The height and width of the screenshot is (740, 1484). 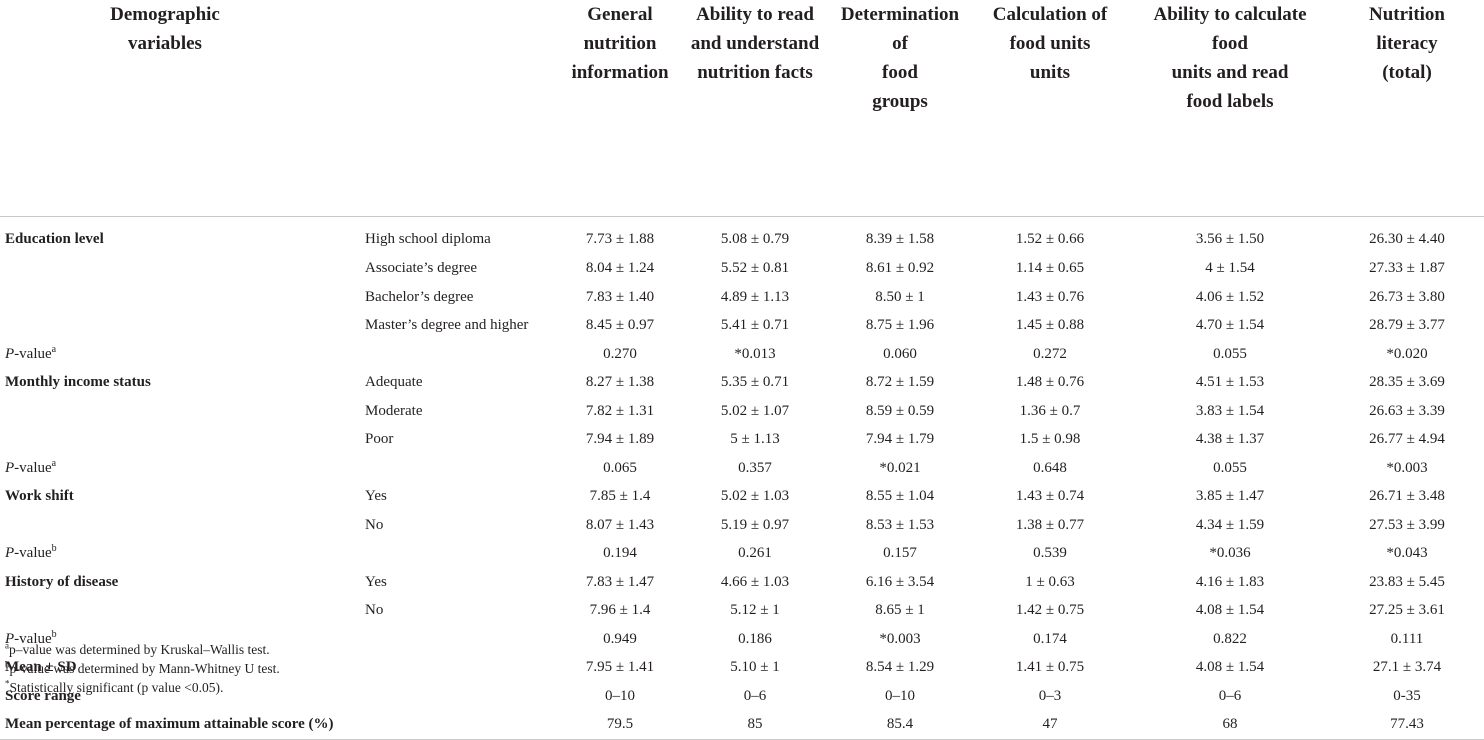 What do you see at coordinates (419, 296) in the screenshot?
I see `row-subcategory: Bachelor’s degree` at bounding box center [419, 296].